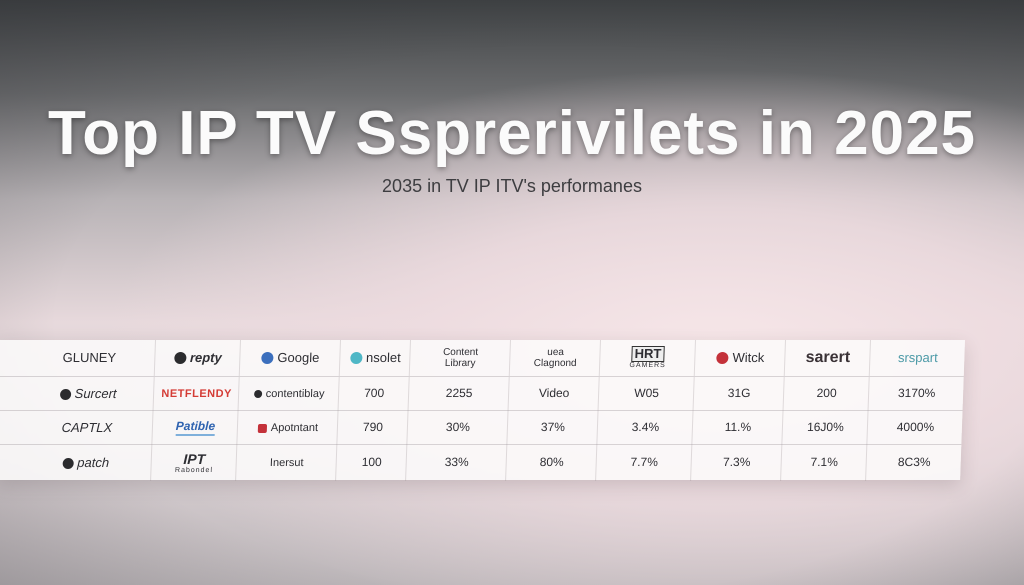 The height and width of the screenshot is (585, 1024). Describe the element at coordinates (85, 463) in the screenshot. I see `table-cell: patch` at that location.